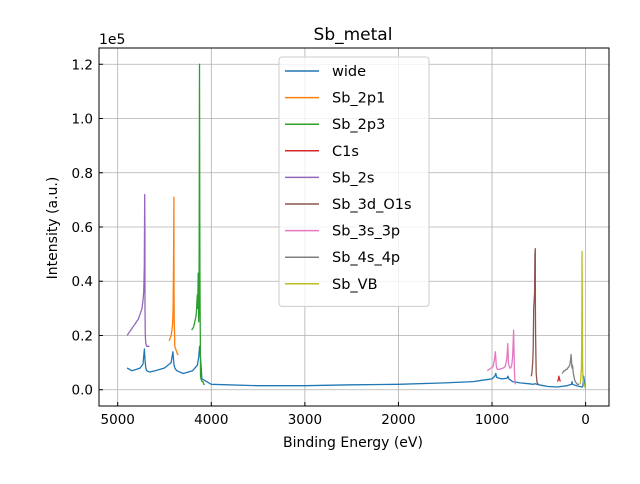  I want to click on legend-box, so click(354, 181).